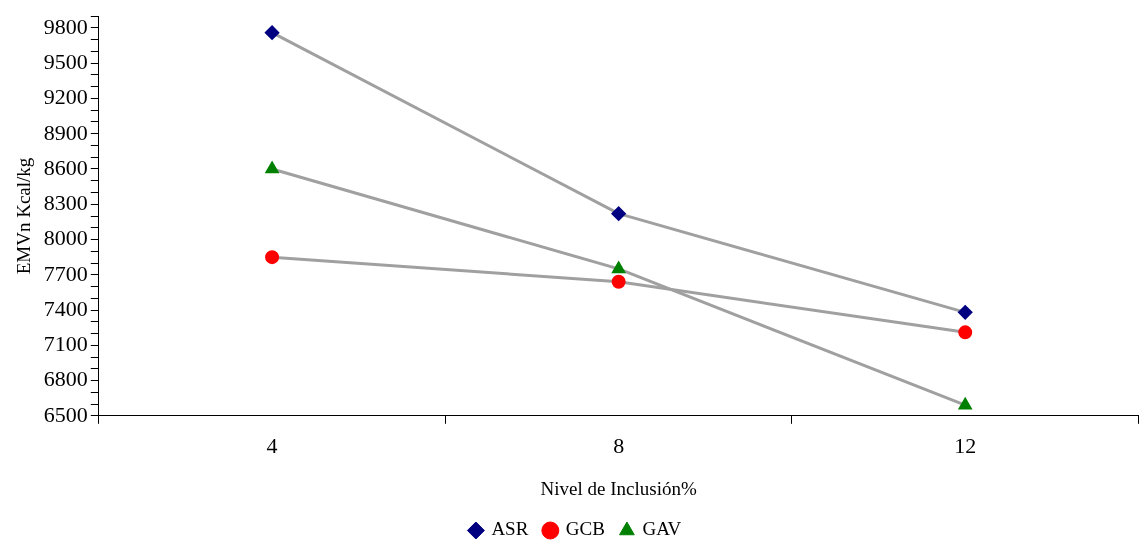  What do you see at coordinates (65, 97) in the screenshot?
I see `y-tick-label: 9200` at bounding box center [65, 97].